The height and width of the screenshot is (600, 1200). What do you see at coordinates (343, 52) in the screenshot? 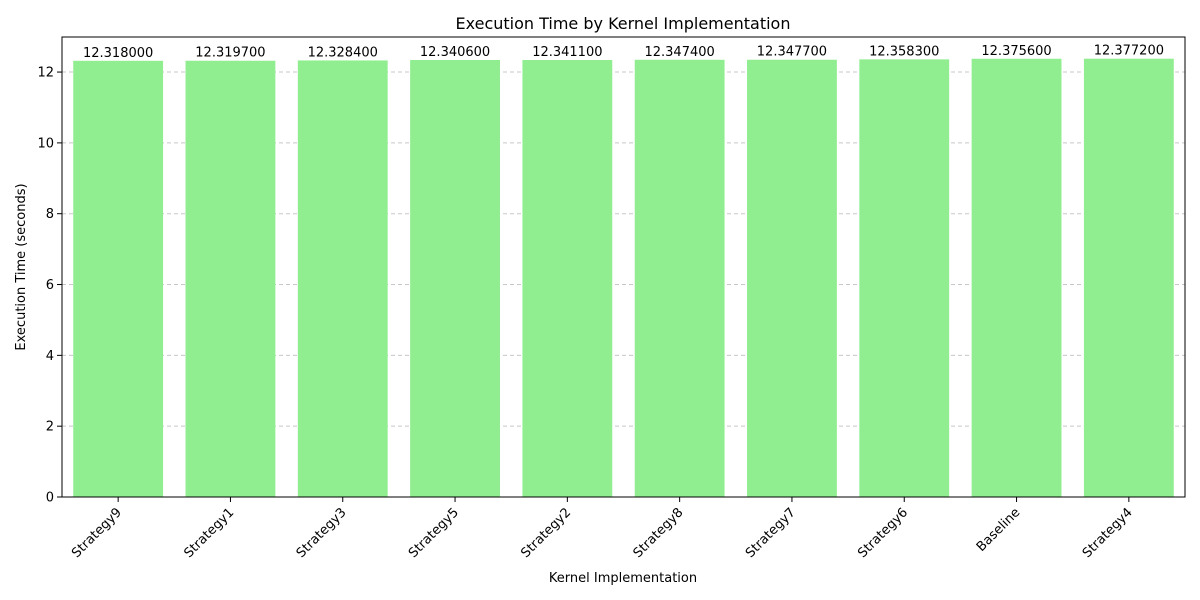
I see `bar-value-label: 12.328400` at bounding box center [343, 52].